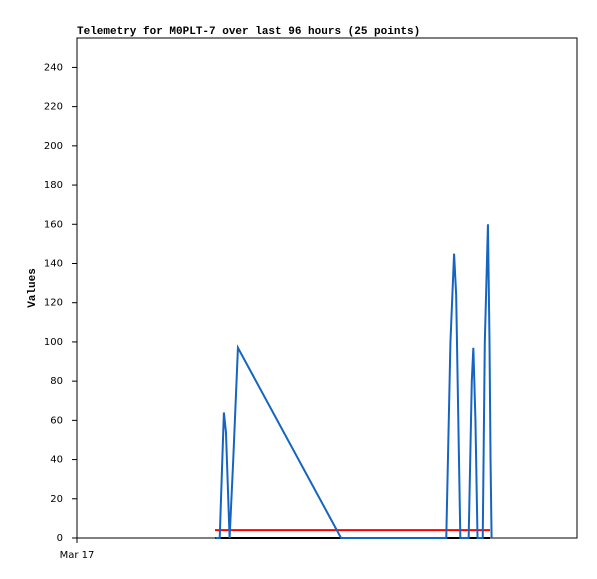  I want to click on y-tick-label: 220, so click(53, 107).